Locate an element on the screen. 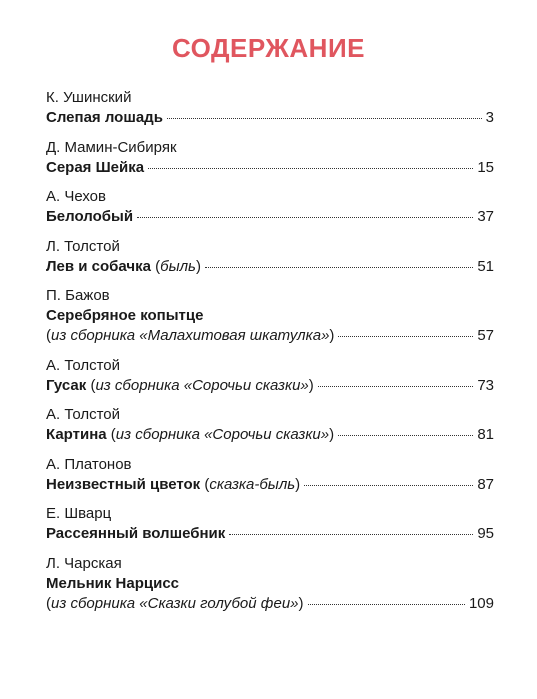 The image size is (537, 699). entry-line: Лев и собачка (быль) 51 is located at coordinates (270, 267).